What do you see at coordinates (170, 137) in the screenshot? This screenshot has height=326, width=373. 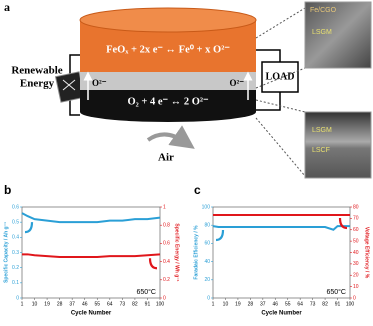 I see `air-arrow` at bounding box center [170, 137].